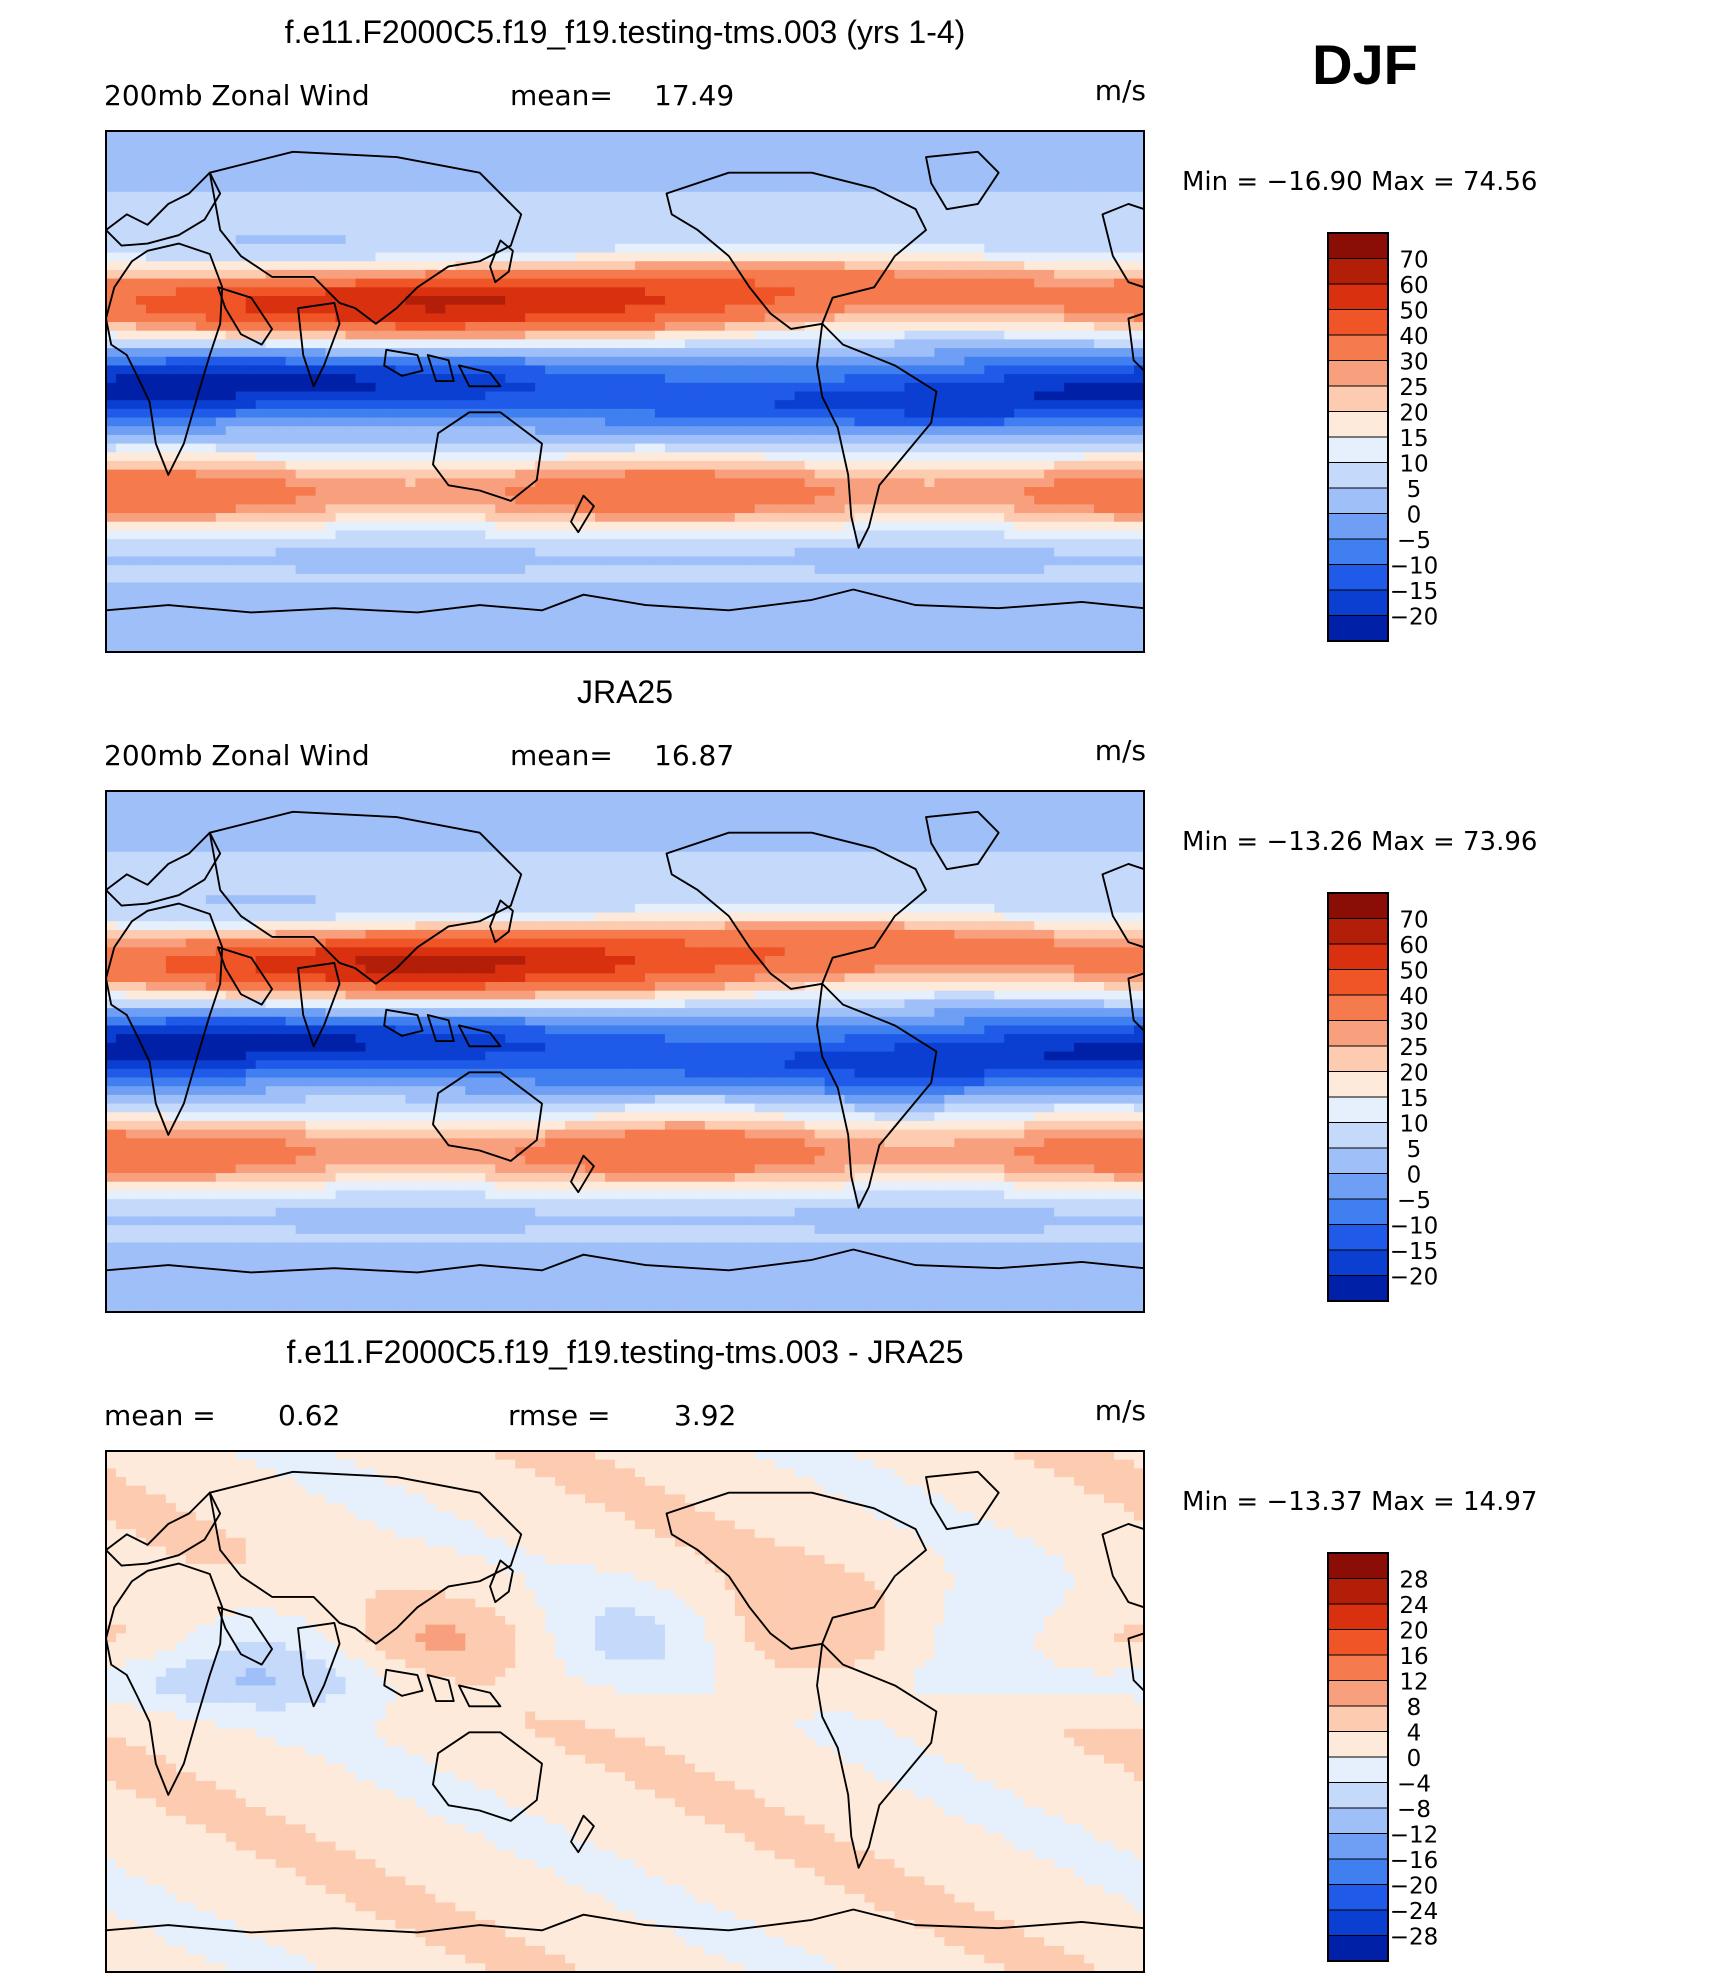 This screenshot has height=1986, width=1710. What do you see at coordinates (1500, 842) in the screenshot?
I see `max-value: 73.96` at bounding box center [1500, 842].